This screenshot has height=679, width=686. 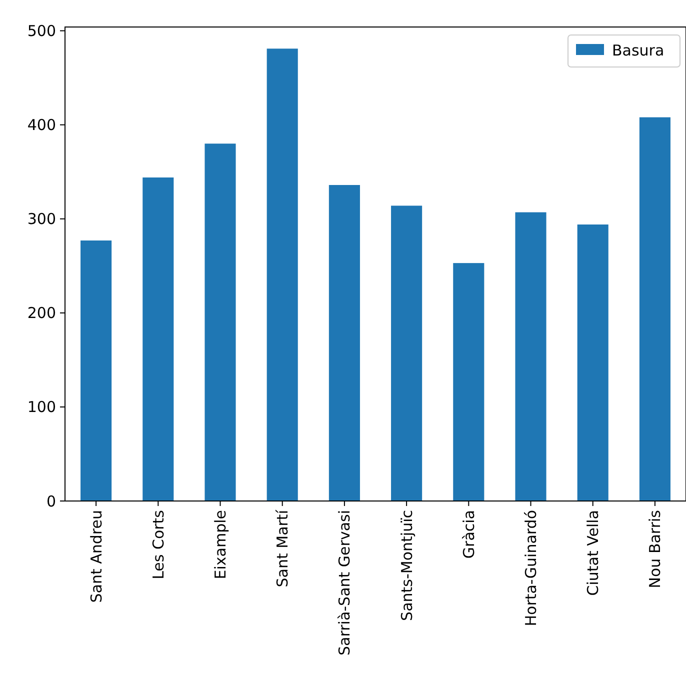 What do you see at coordinates (41, 313) in the screenshot?
I see `y-tick-label: 200` at bounding box center [41, 313].